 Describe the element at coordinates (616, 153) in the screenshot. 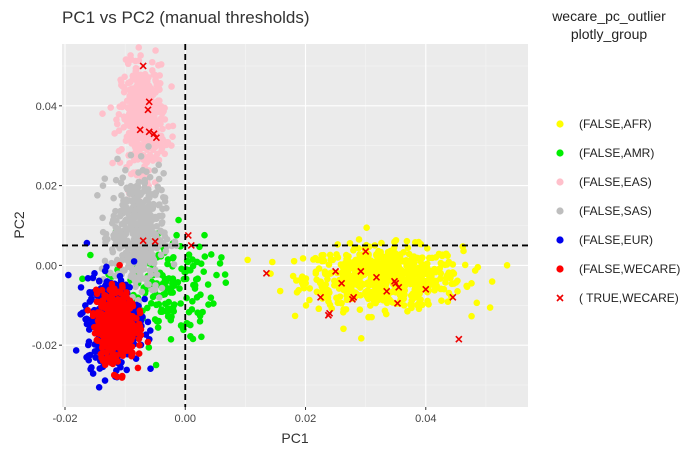

I see `legend-label: (FALSE,AMR)` at that location.